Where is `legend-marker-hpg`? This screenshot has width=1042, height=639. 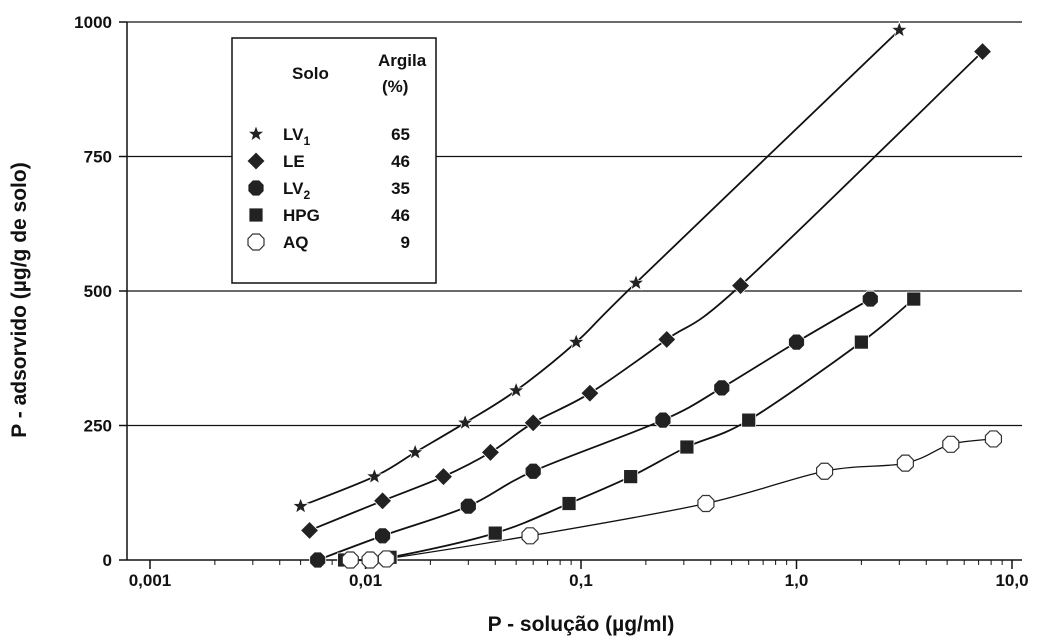 legend-marker-hpg is located at coordinates (256, 215).